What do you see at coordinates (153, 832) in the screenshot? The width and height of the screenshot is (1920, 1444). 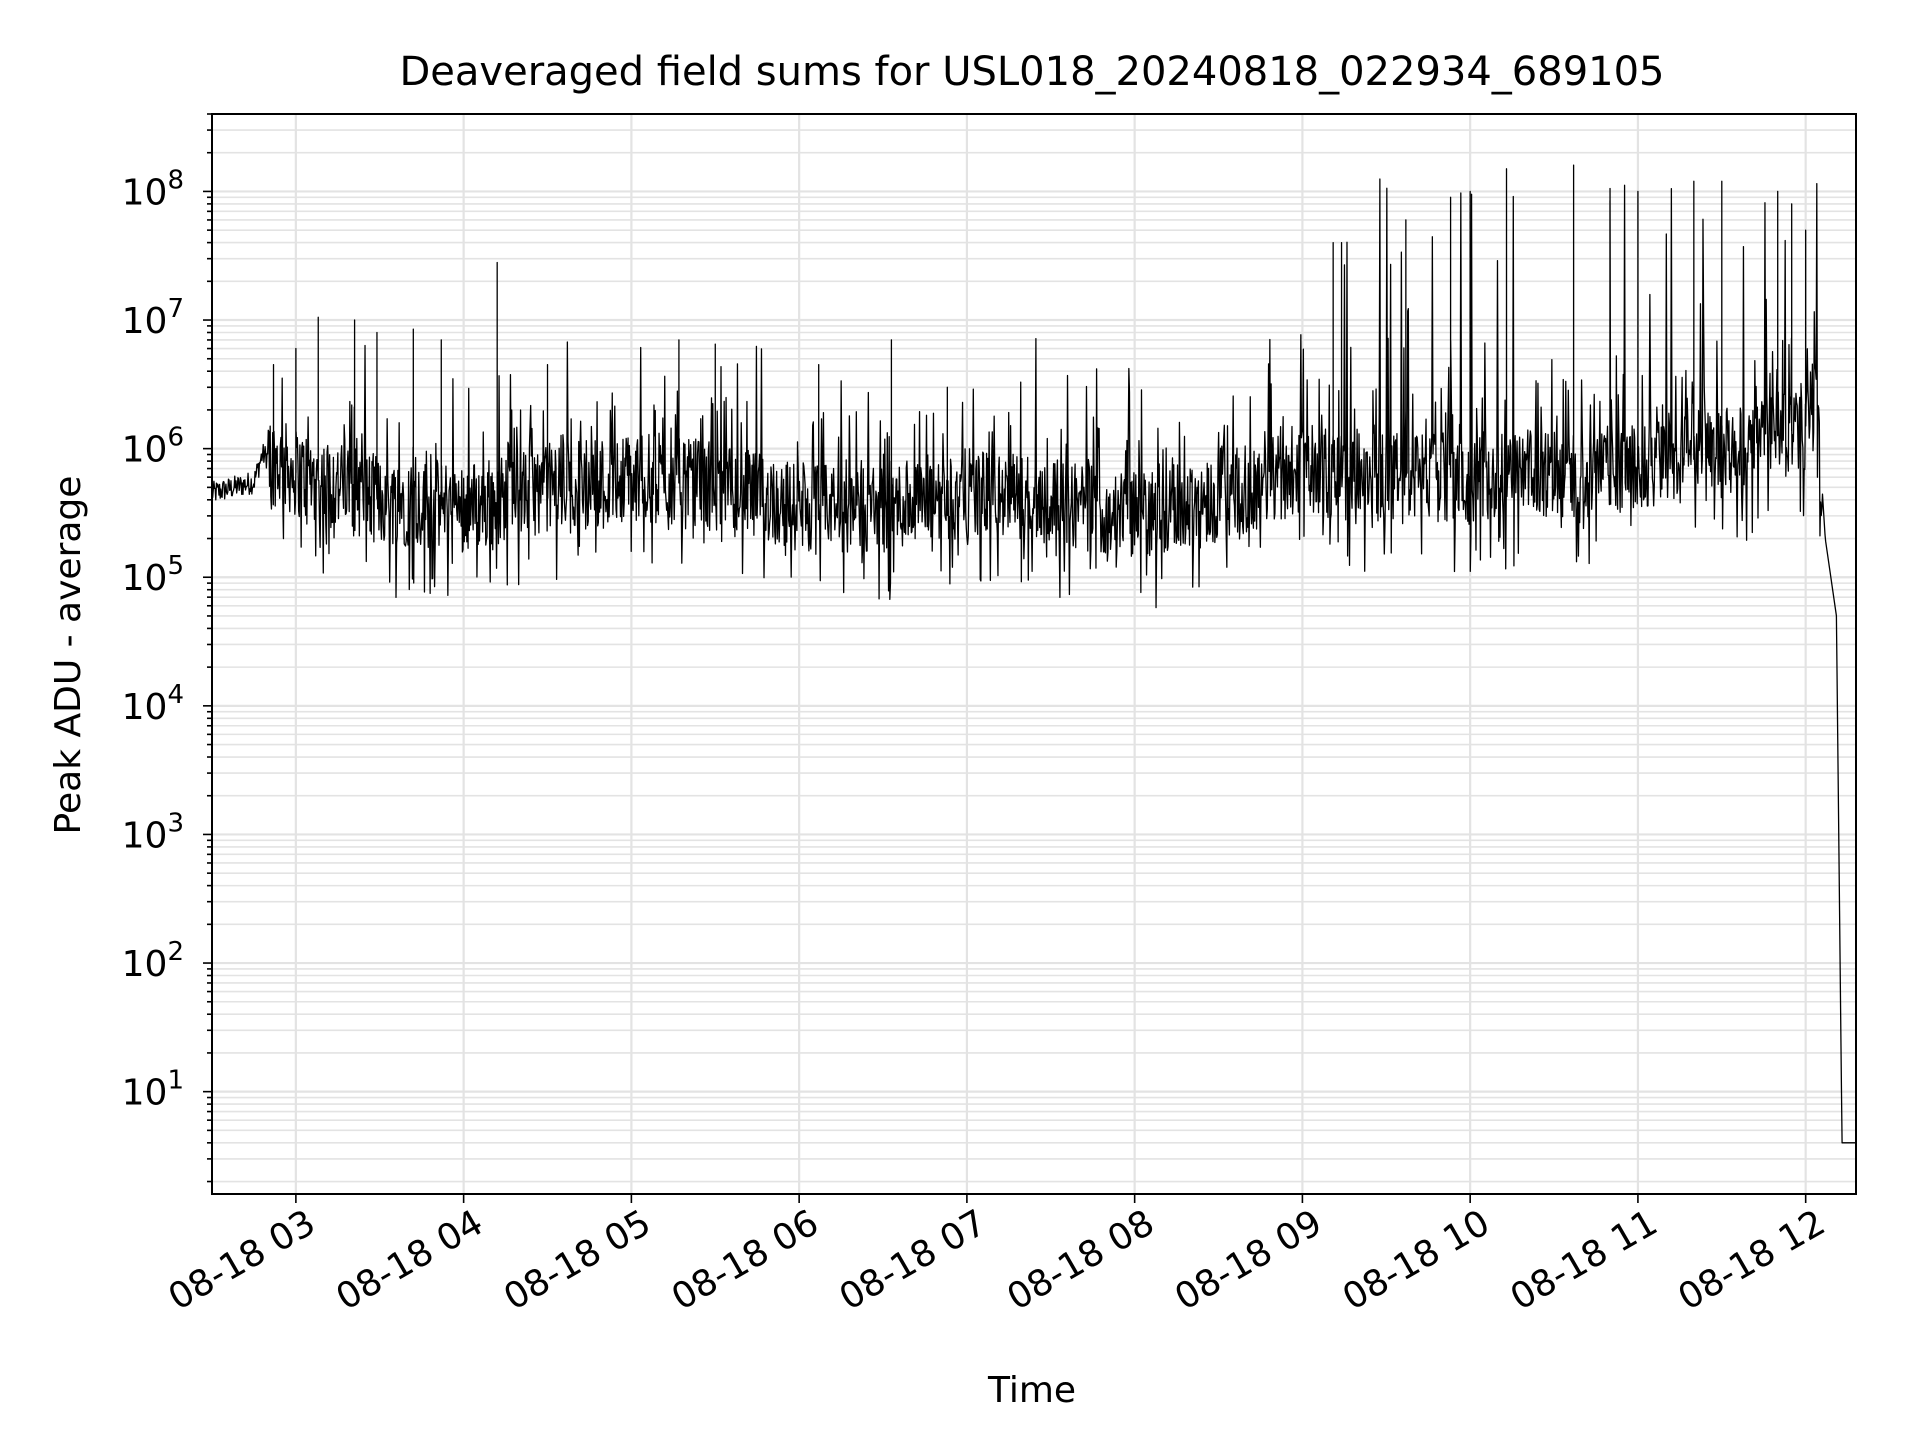 I see `y-tick-label: 10³` at bounding box center [153, 832].